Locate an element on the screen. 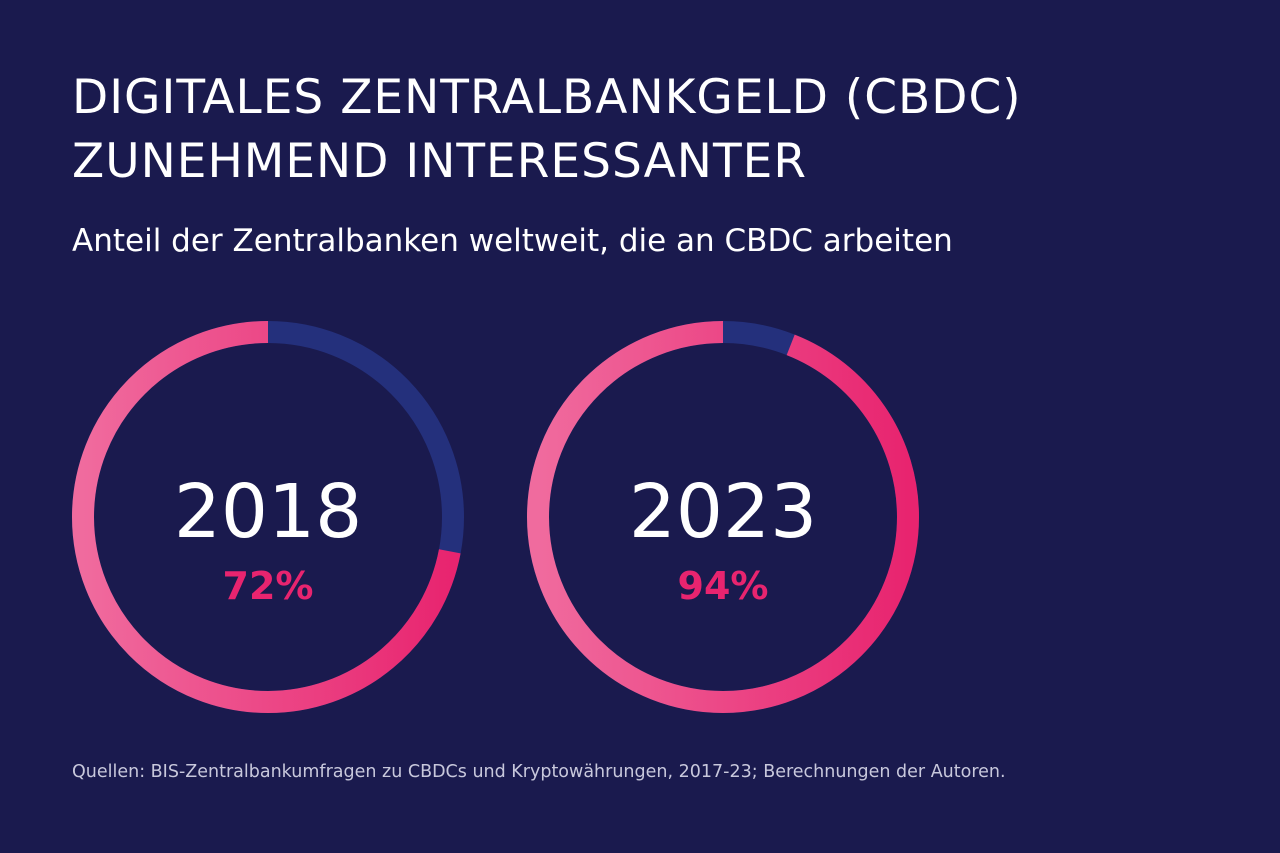  percent-label-2023: 94% is located at coordinates (723, 586).